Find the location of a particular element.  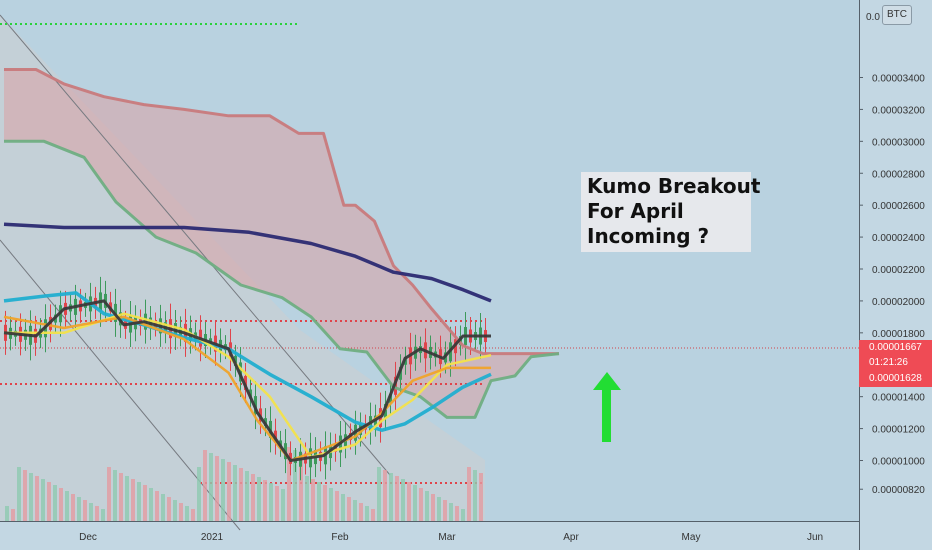

x-tick-label: Apr is located at coordinates (571, 537).